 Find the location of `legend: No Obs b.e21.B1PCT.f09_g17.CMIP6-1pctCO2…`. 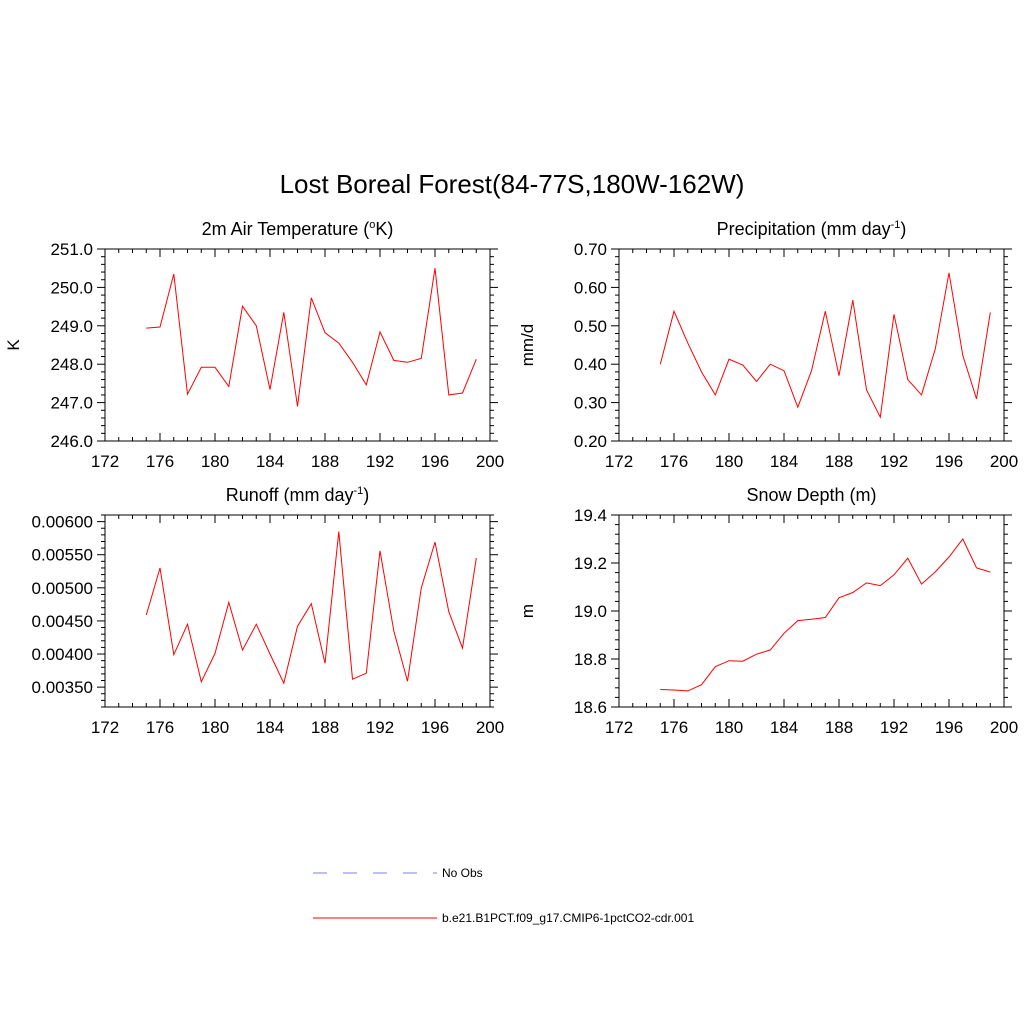

legend: No Obs b.e21.B1PCT.f09_g17.CMIP6-1pctCO2… is located at coordinates (503, 895).